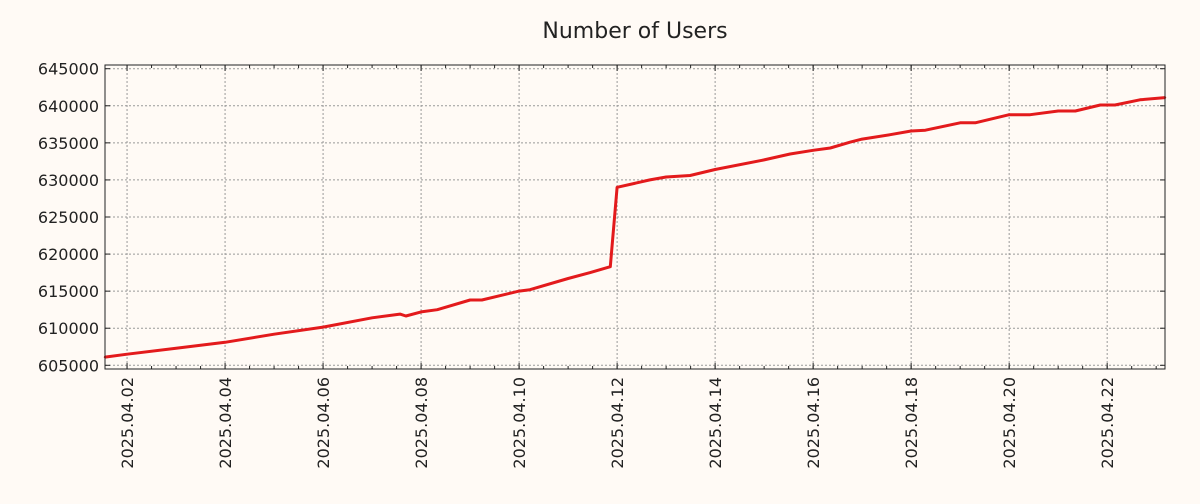  What do you see at coordinates (634, 31) in the screenshot?
I see `chart-title: Number of Users` at bounding box center [634, 31].